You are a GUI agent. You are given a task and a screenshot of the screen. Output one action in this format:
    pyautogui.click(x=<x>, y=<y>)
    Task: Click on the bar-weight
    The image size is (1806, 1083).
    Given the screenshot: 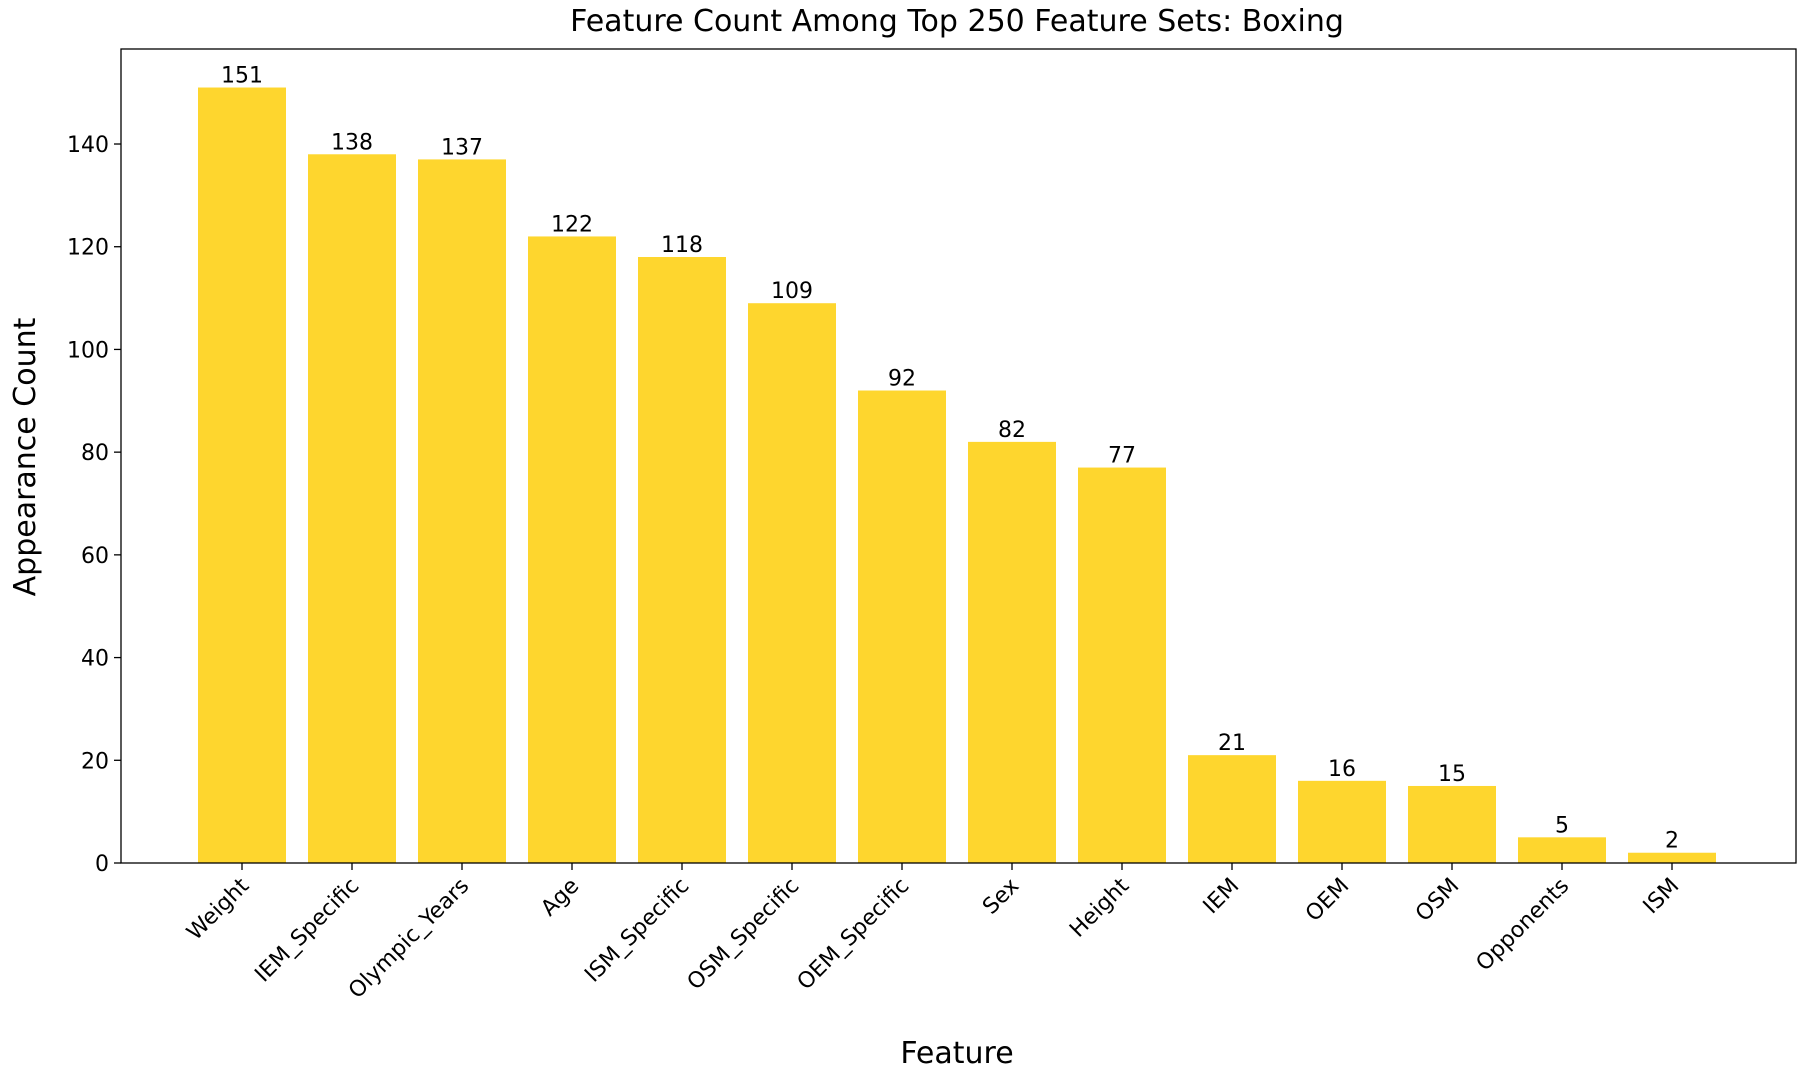 What is the action you would take?
    pyautogui.click(x=242, y=475)
    